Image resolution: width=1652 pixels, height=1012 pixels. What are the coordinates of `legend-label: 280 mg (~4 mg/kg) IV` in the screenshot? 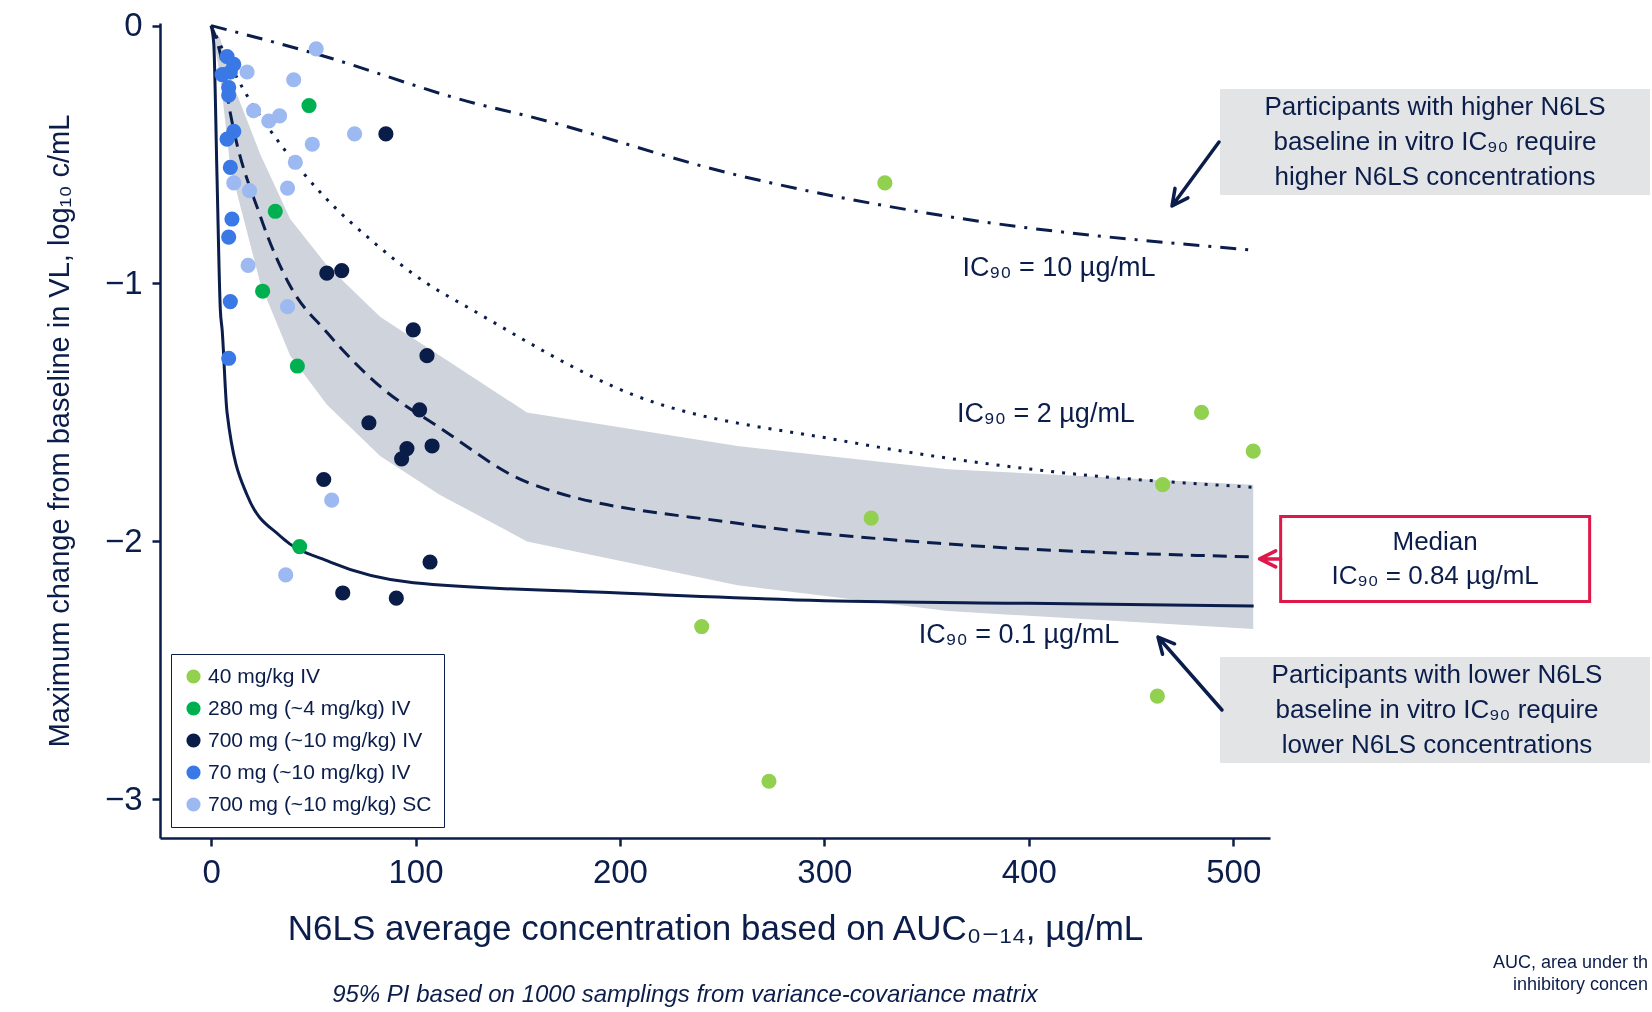 It's located at (309, 707).